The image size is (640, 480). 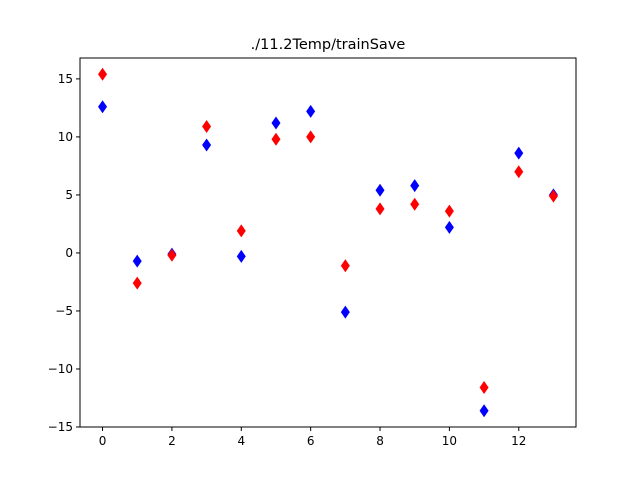 What do you see at coordinates (311, 441) in the screenshot?
I see `x-tick-label: 6` at bounding box center [311, 441].